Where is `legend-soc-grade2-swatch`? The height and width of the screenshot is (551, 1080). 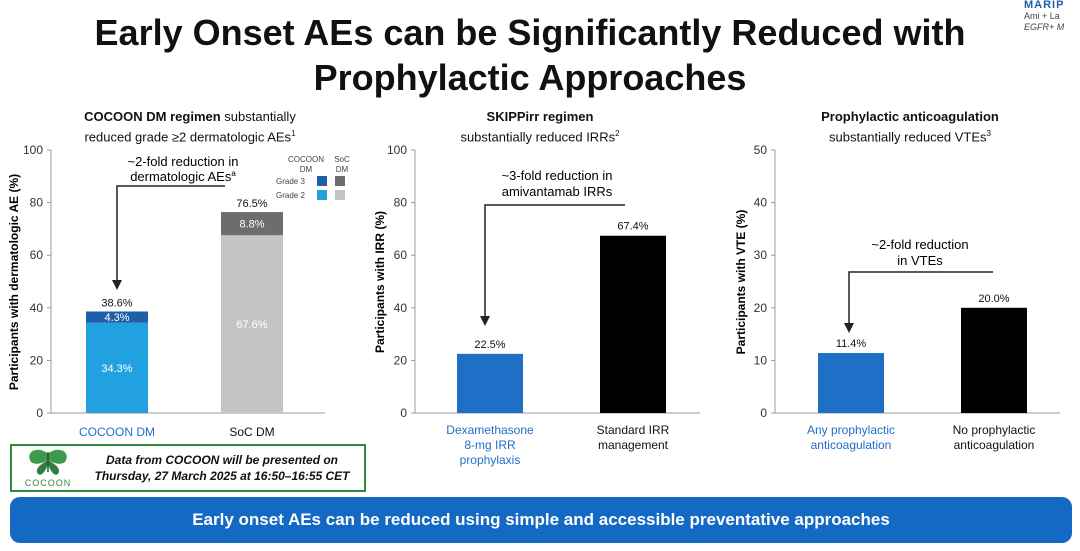
legend-soc-grade2-swatch is located at coordinates (340, 195).